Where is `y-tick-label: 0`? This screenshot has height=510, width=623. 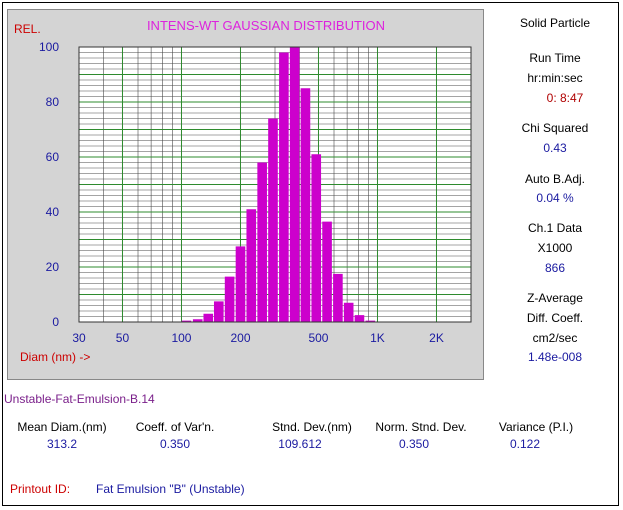 y-tick-label: 0 is located at coordinates (55, 322).